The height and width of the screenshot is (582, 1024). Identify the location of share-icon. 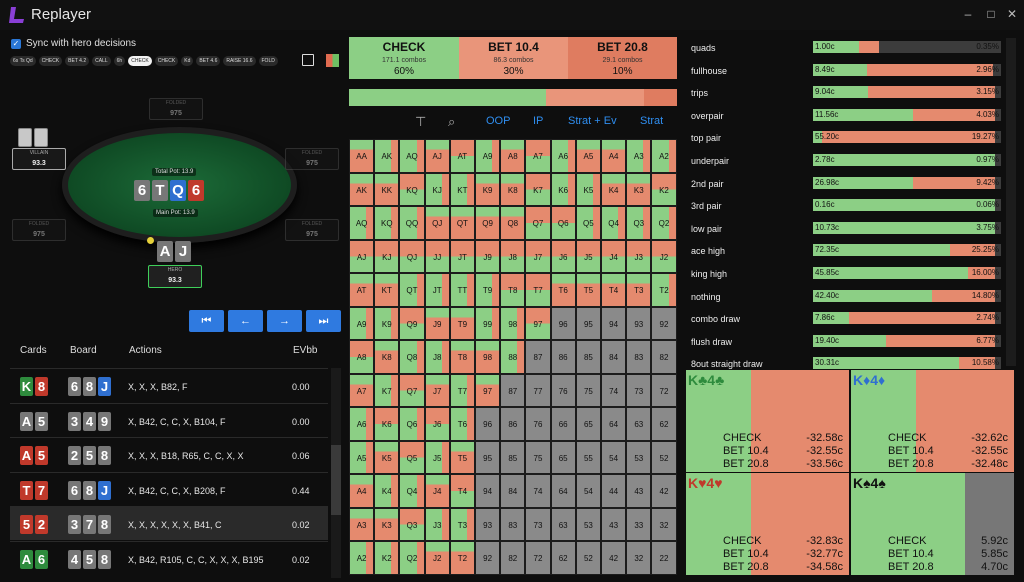
(308, 60).